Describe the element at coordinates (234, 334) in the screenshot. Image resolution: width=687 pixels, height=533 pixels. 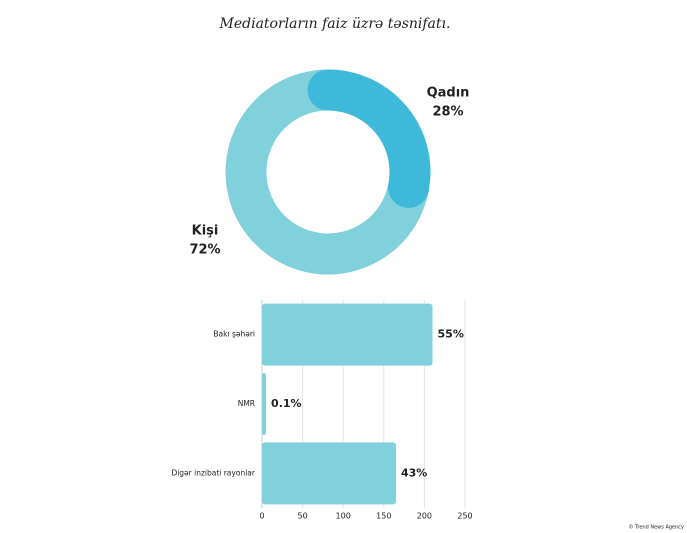
I see `y-tick-label: Bakı şəhəri` at that location.